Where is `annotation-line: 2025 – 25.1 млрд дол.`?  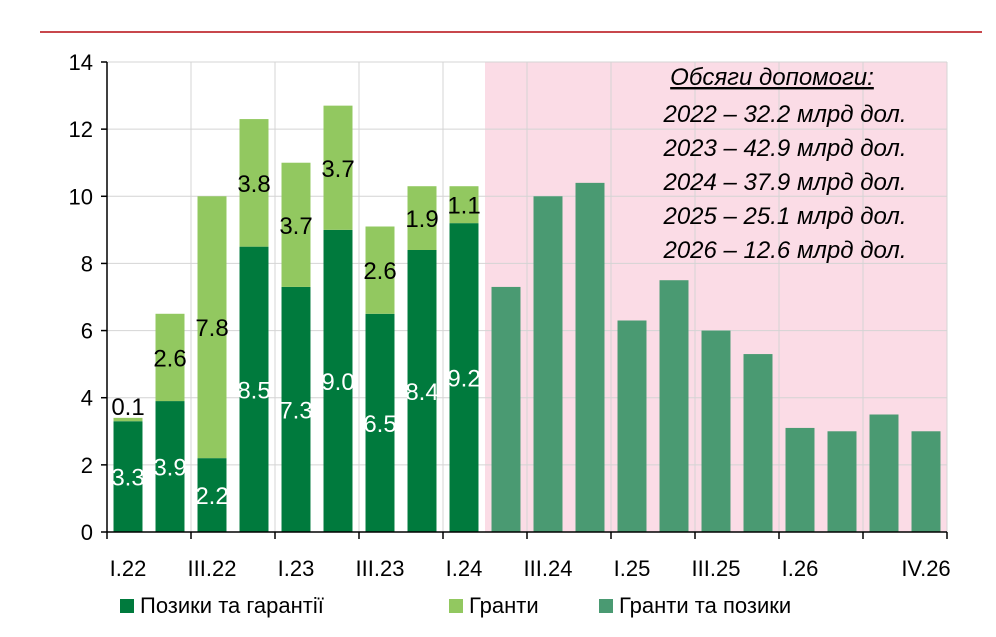
annotation-line: 2025 – 25.1 млрд дол. is located at coordinates (784, 216).